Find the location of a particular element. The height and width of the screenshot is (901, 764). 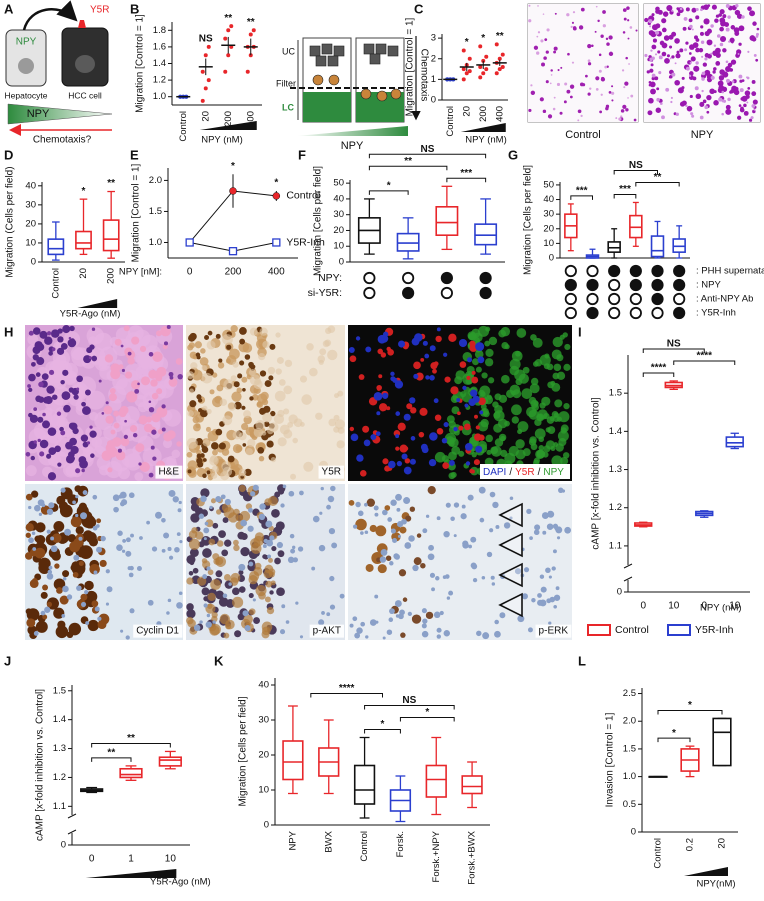

x-tick-label: Forsk. is located at coordinates (400, 844).